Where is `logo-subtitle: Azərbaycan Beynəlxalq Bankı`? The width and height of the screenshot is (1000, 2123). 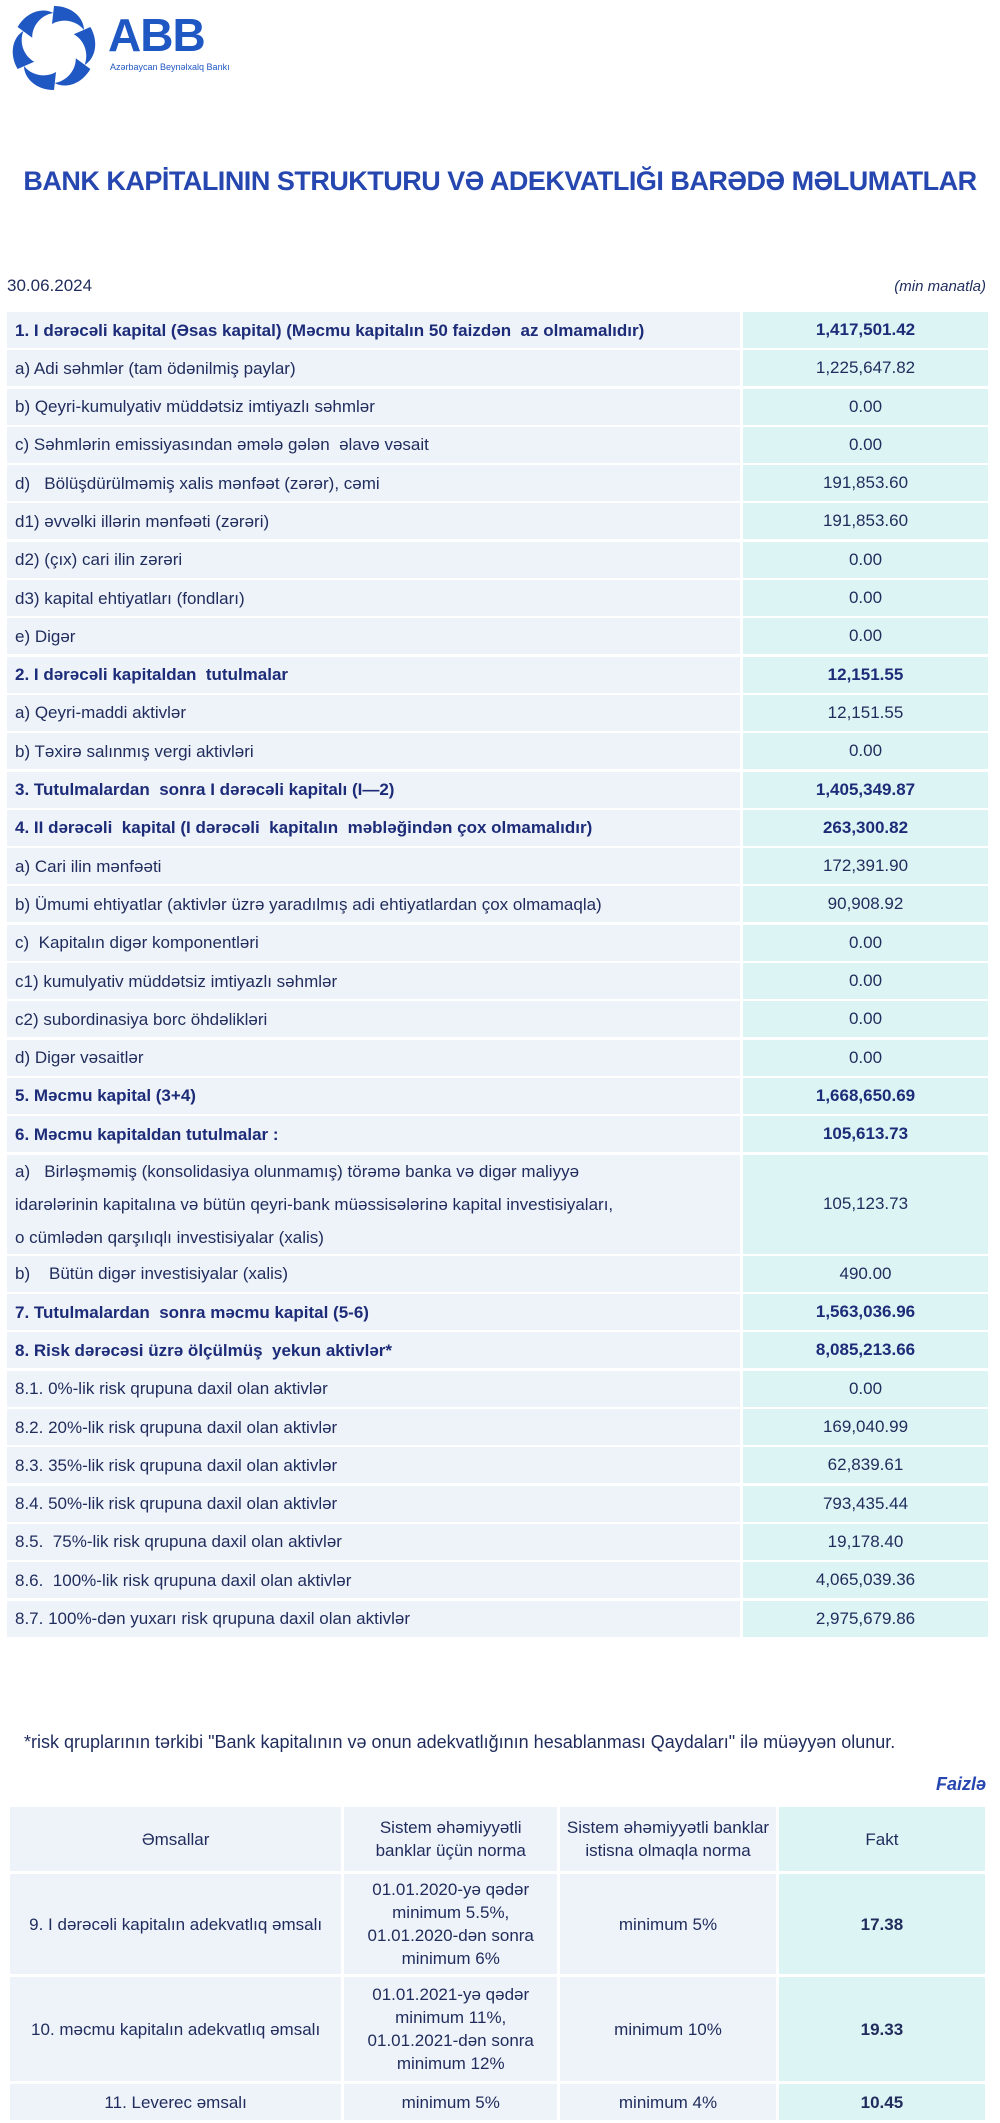 logo-subtitle: Azərbaycan Beynəlxalq Bankı is located at coordinates (170, 67).